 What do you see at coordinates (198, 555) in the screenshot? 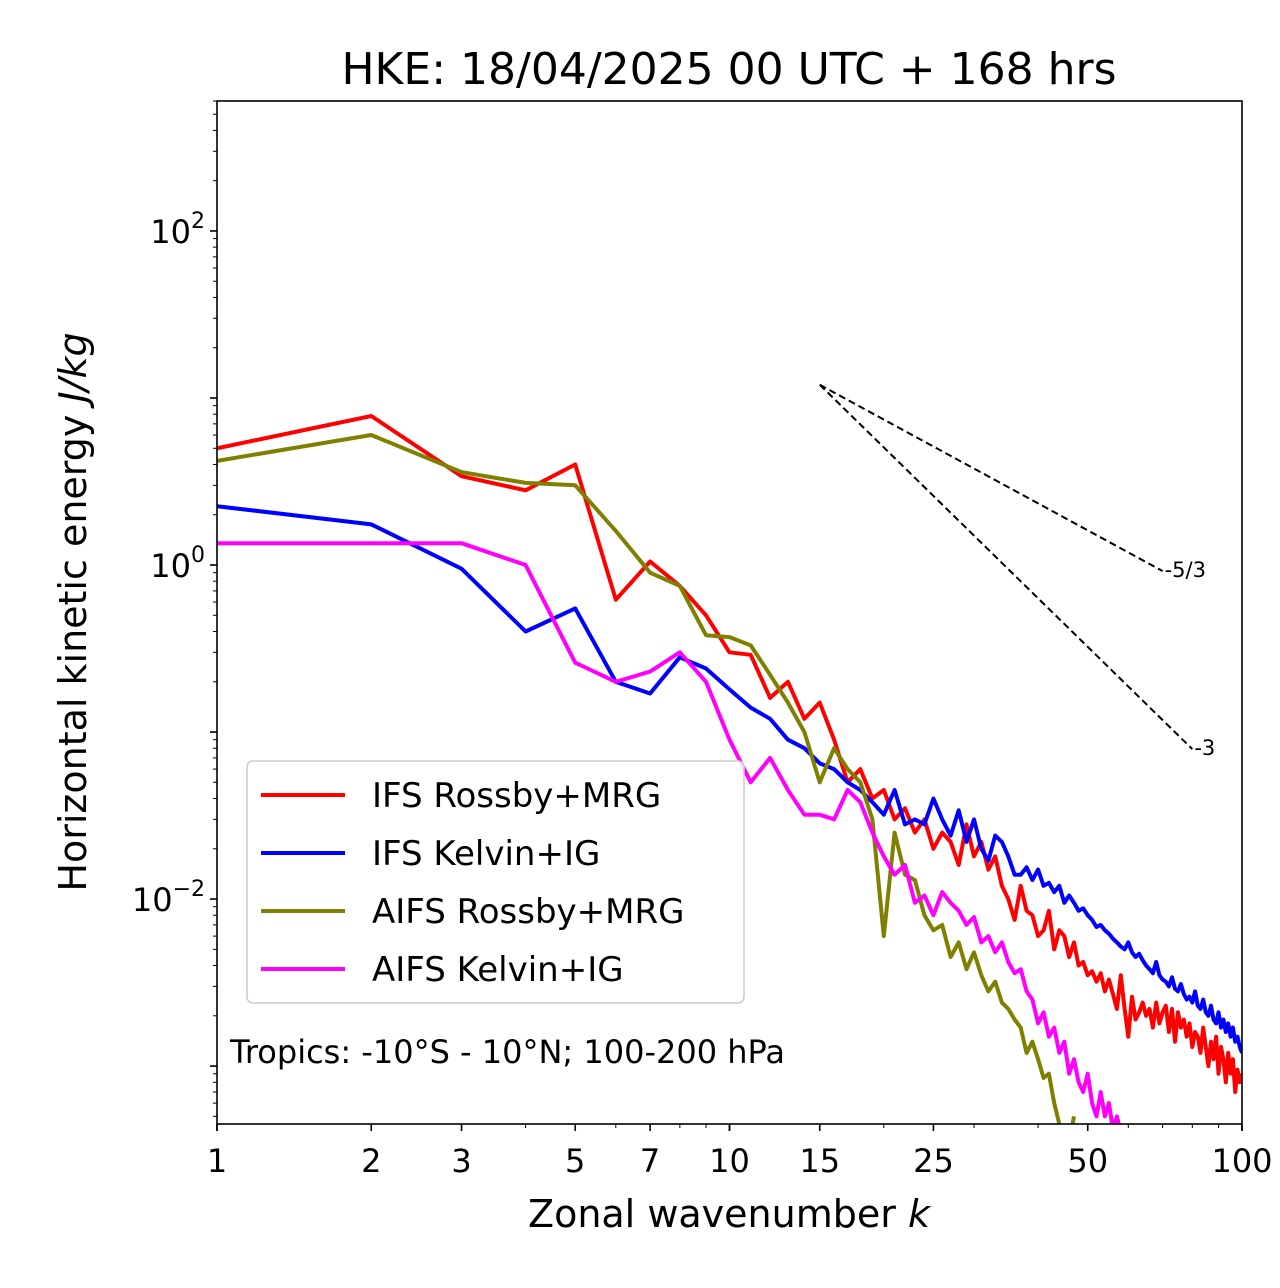
I see `y-tick-exponent: 0` at bounding box center [198, 555].